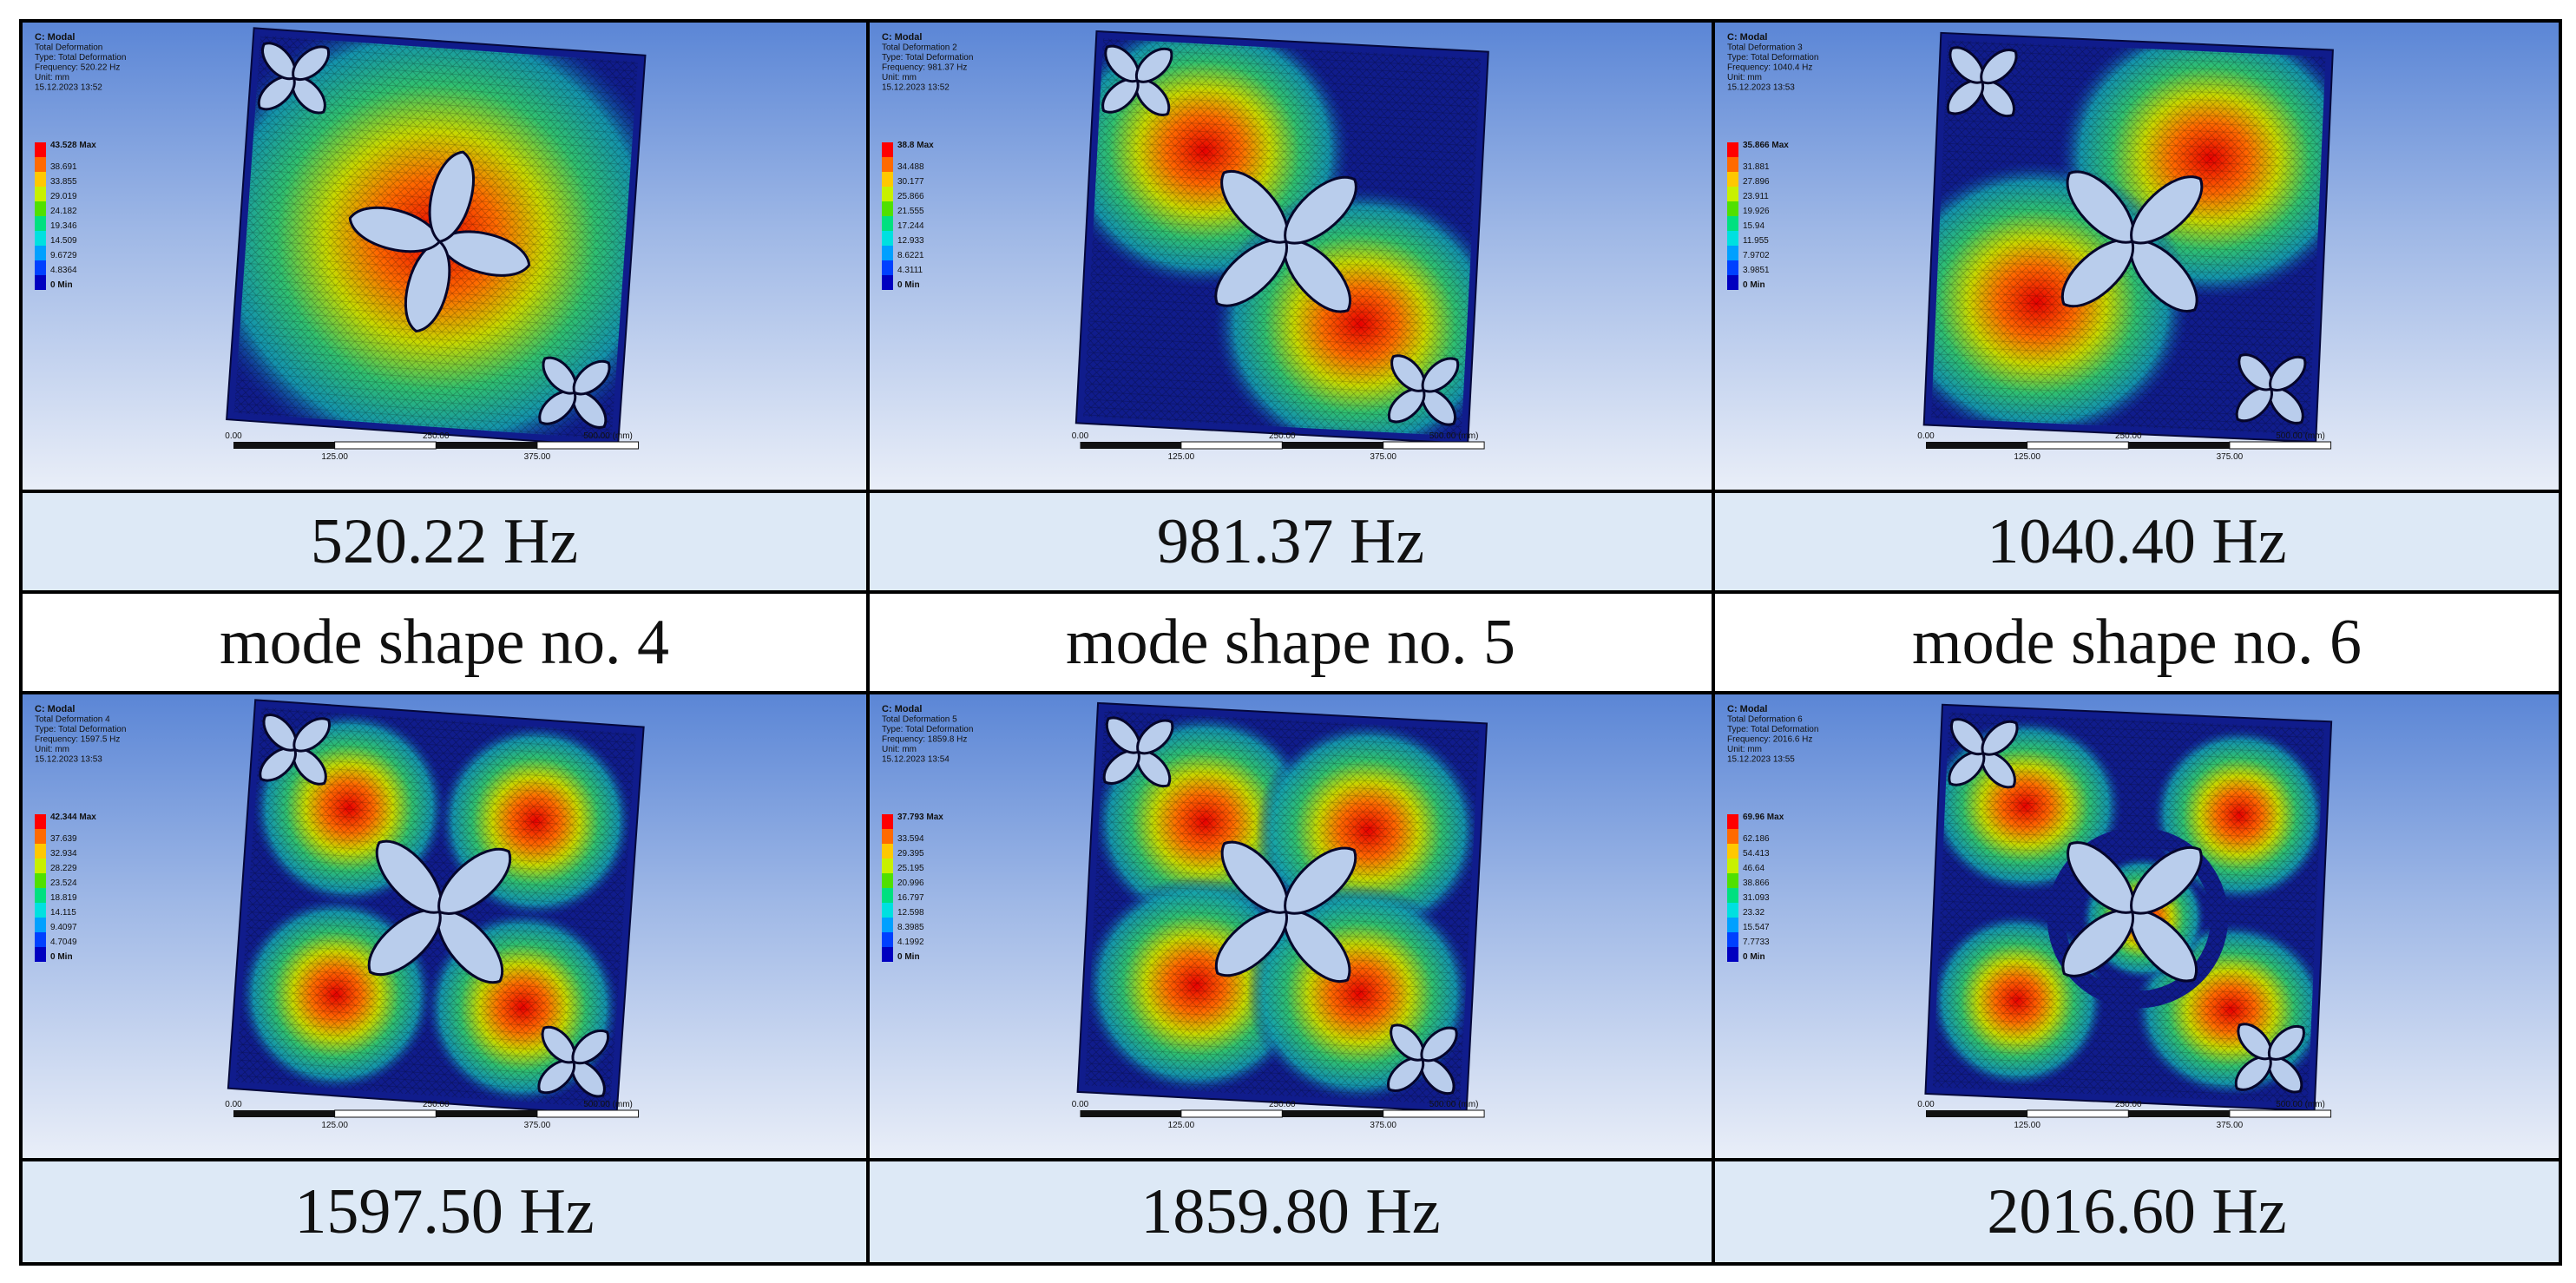  What do you see at coordinates (73, 817) in the screenshot?
I see `legend-label: 42.344 Max` at bounding box center [73, 817].